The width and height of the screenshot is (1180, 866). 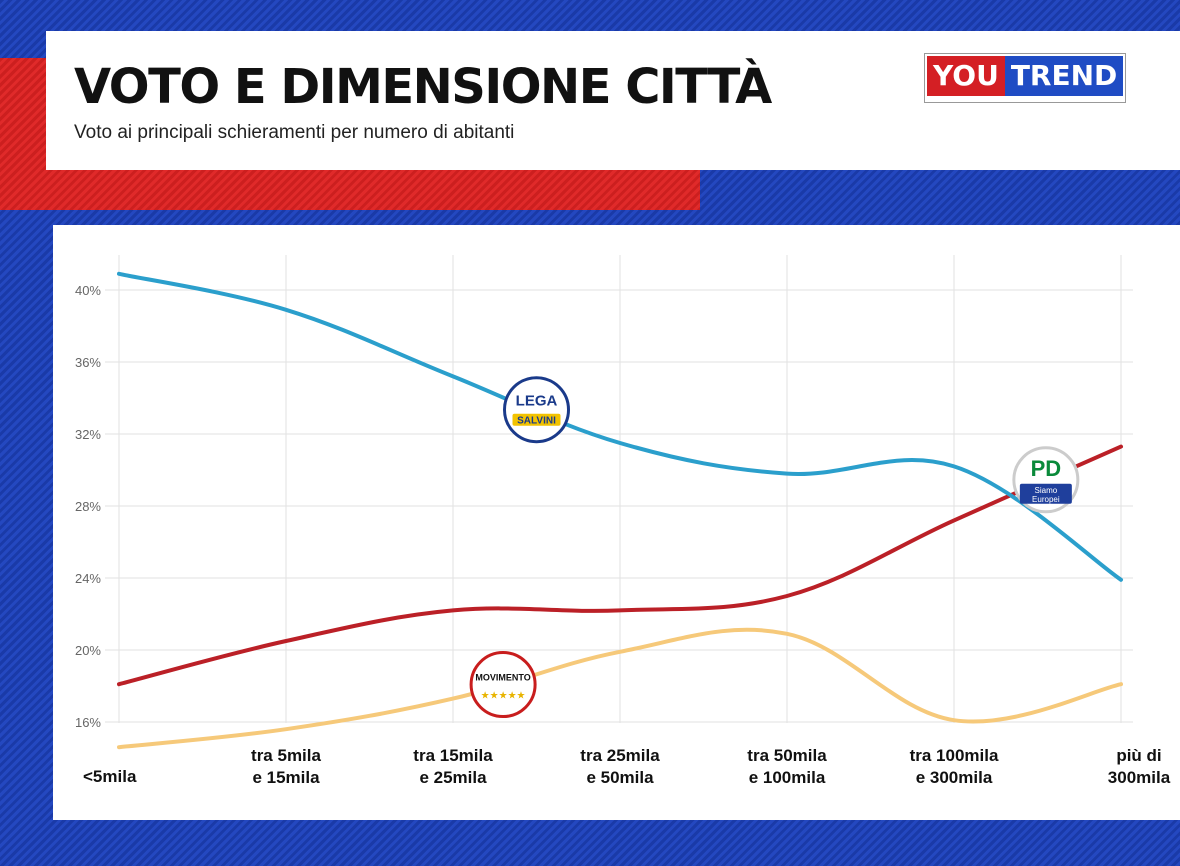 I want to click on page-title: VOTO E DIMENSIONE CITTÀ, so click(x=423, y=87).